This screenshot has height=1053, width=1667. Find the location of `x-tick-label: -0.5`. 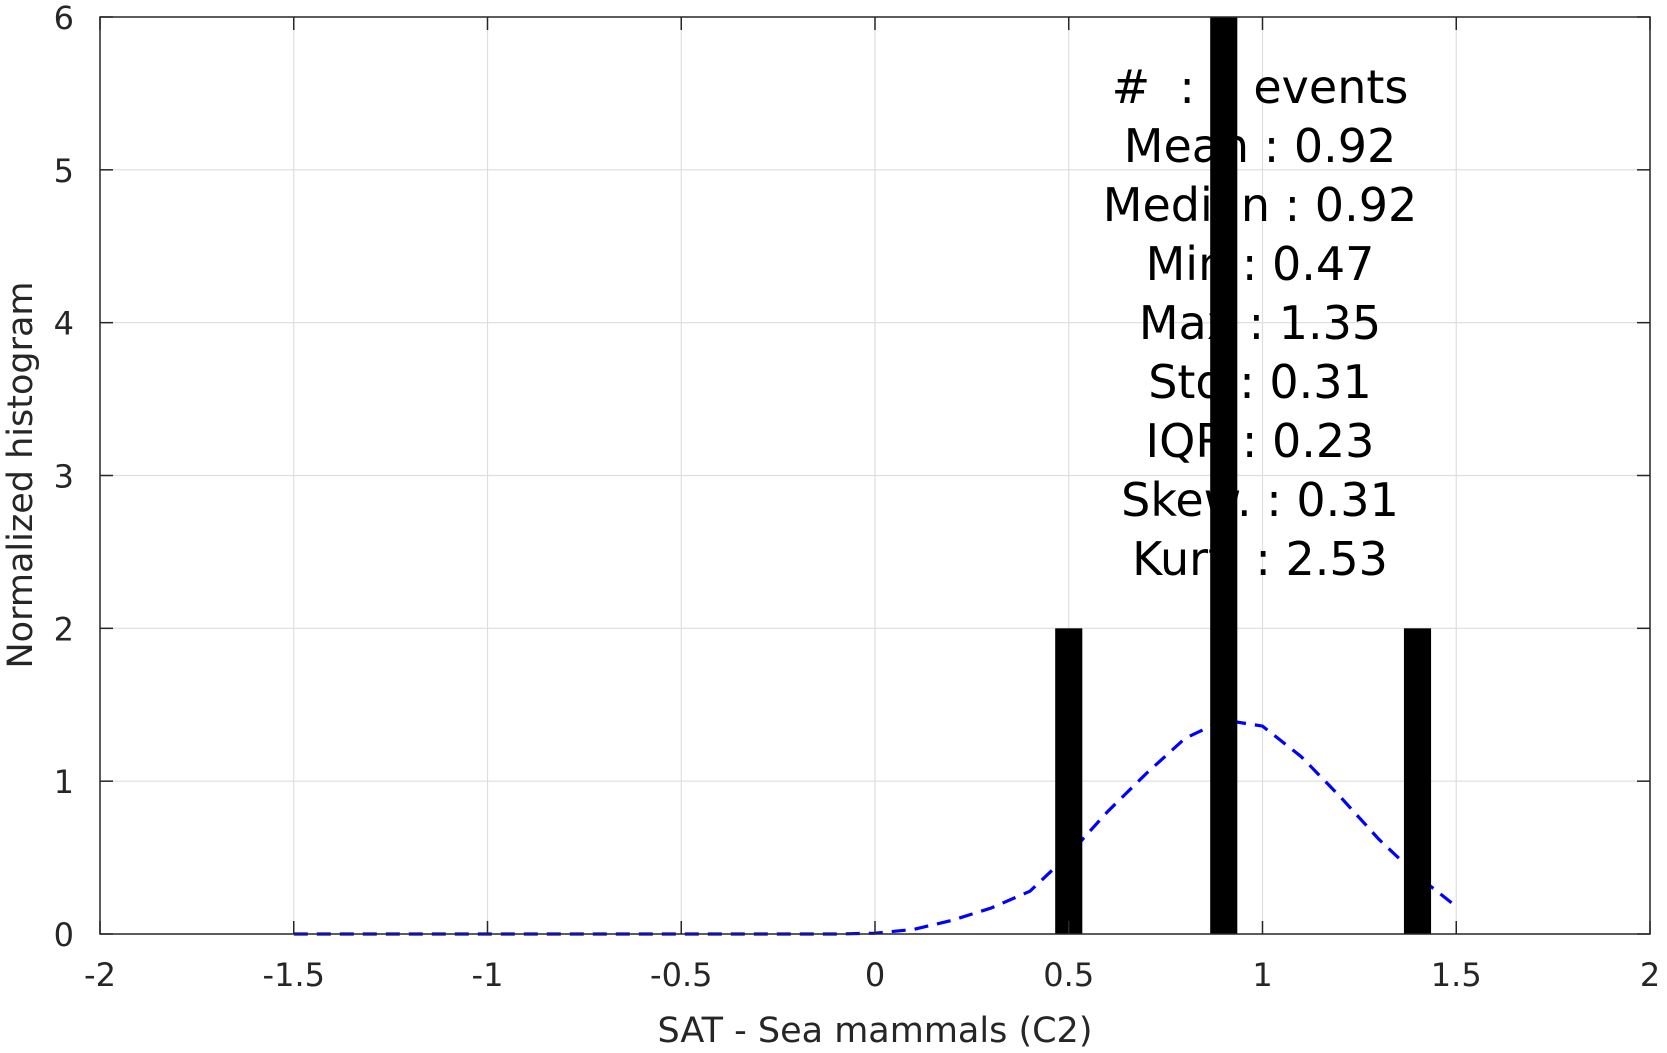

x-tick-label: -0.5 is located at coordinates (681, 975).